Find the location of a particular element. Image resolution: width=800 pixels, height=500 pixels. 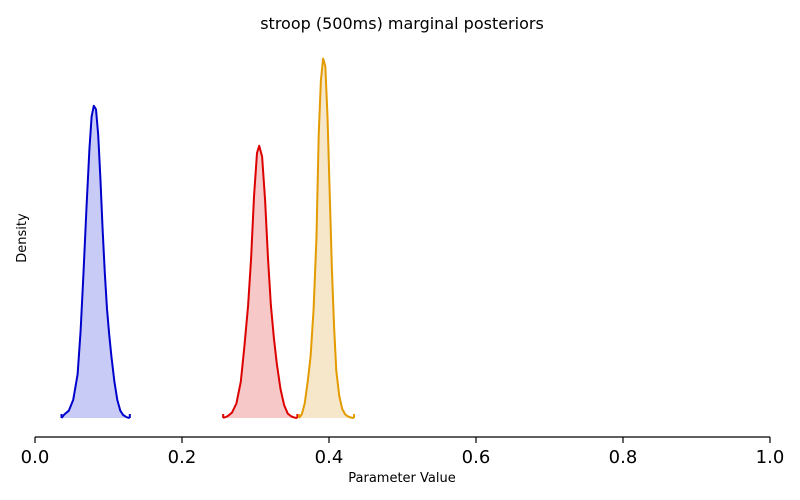

x-axis-label: Parameter Value is located at coordinates (401, 478).